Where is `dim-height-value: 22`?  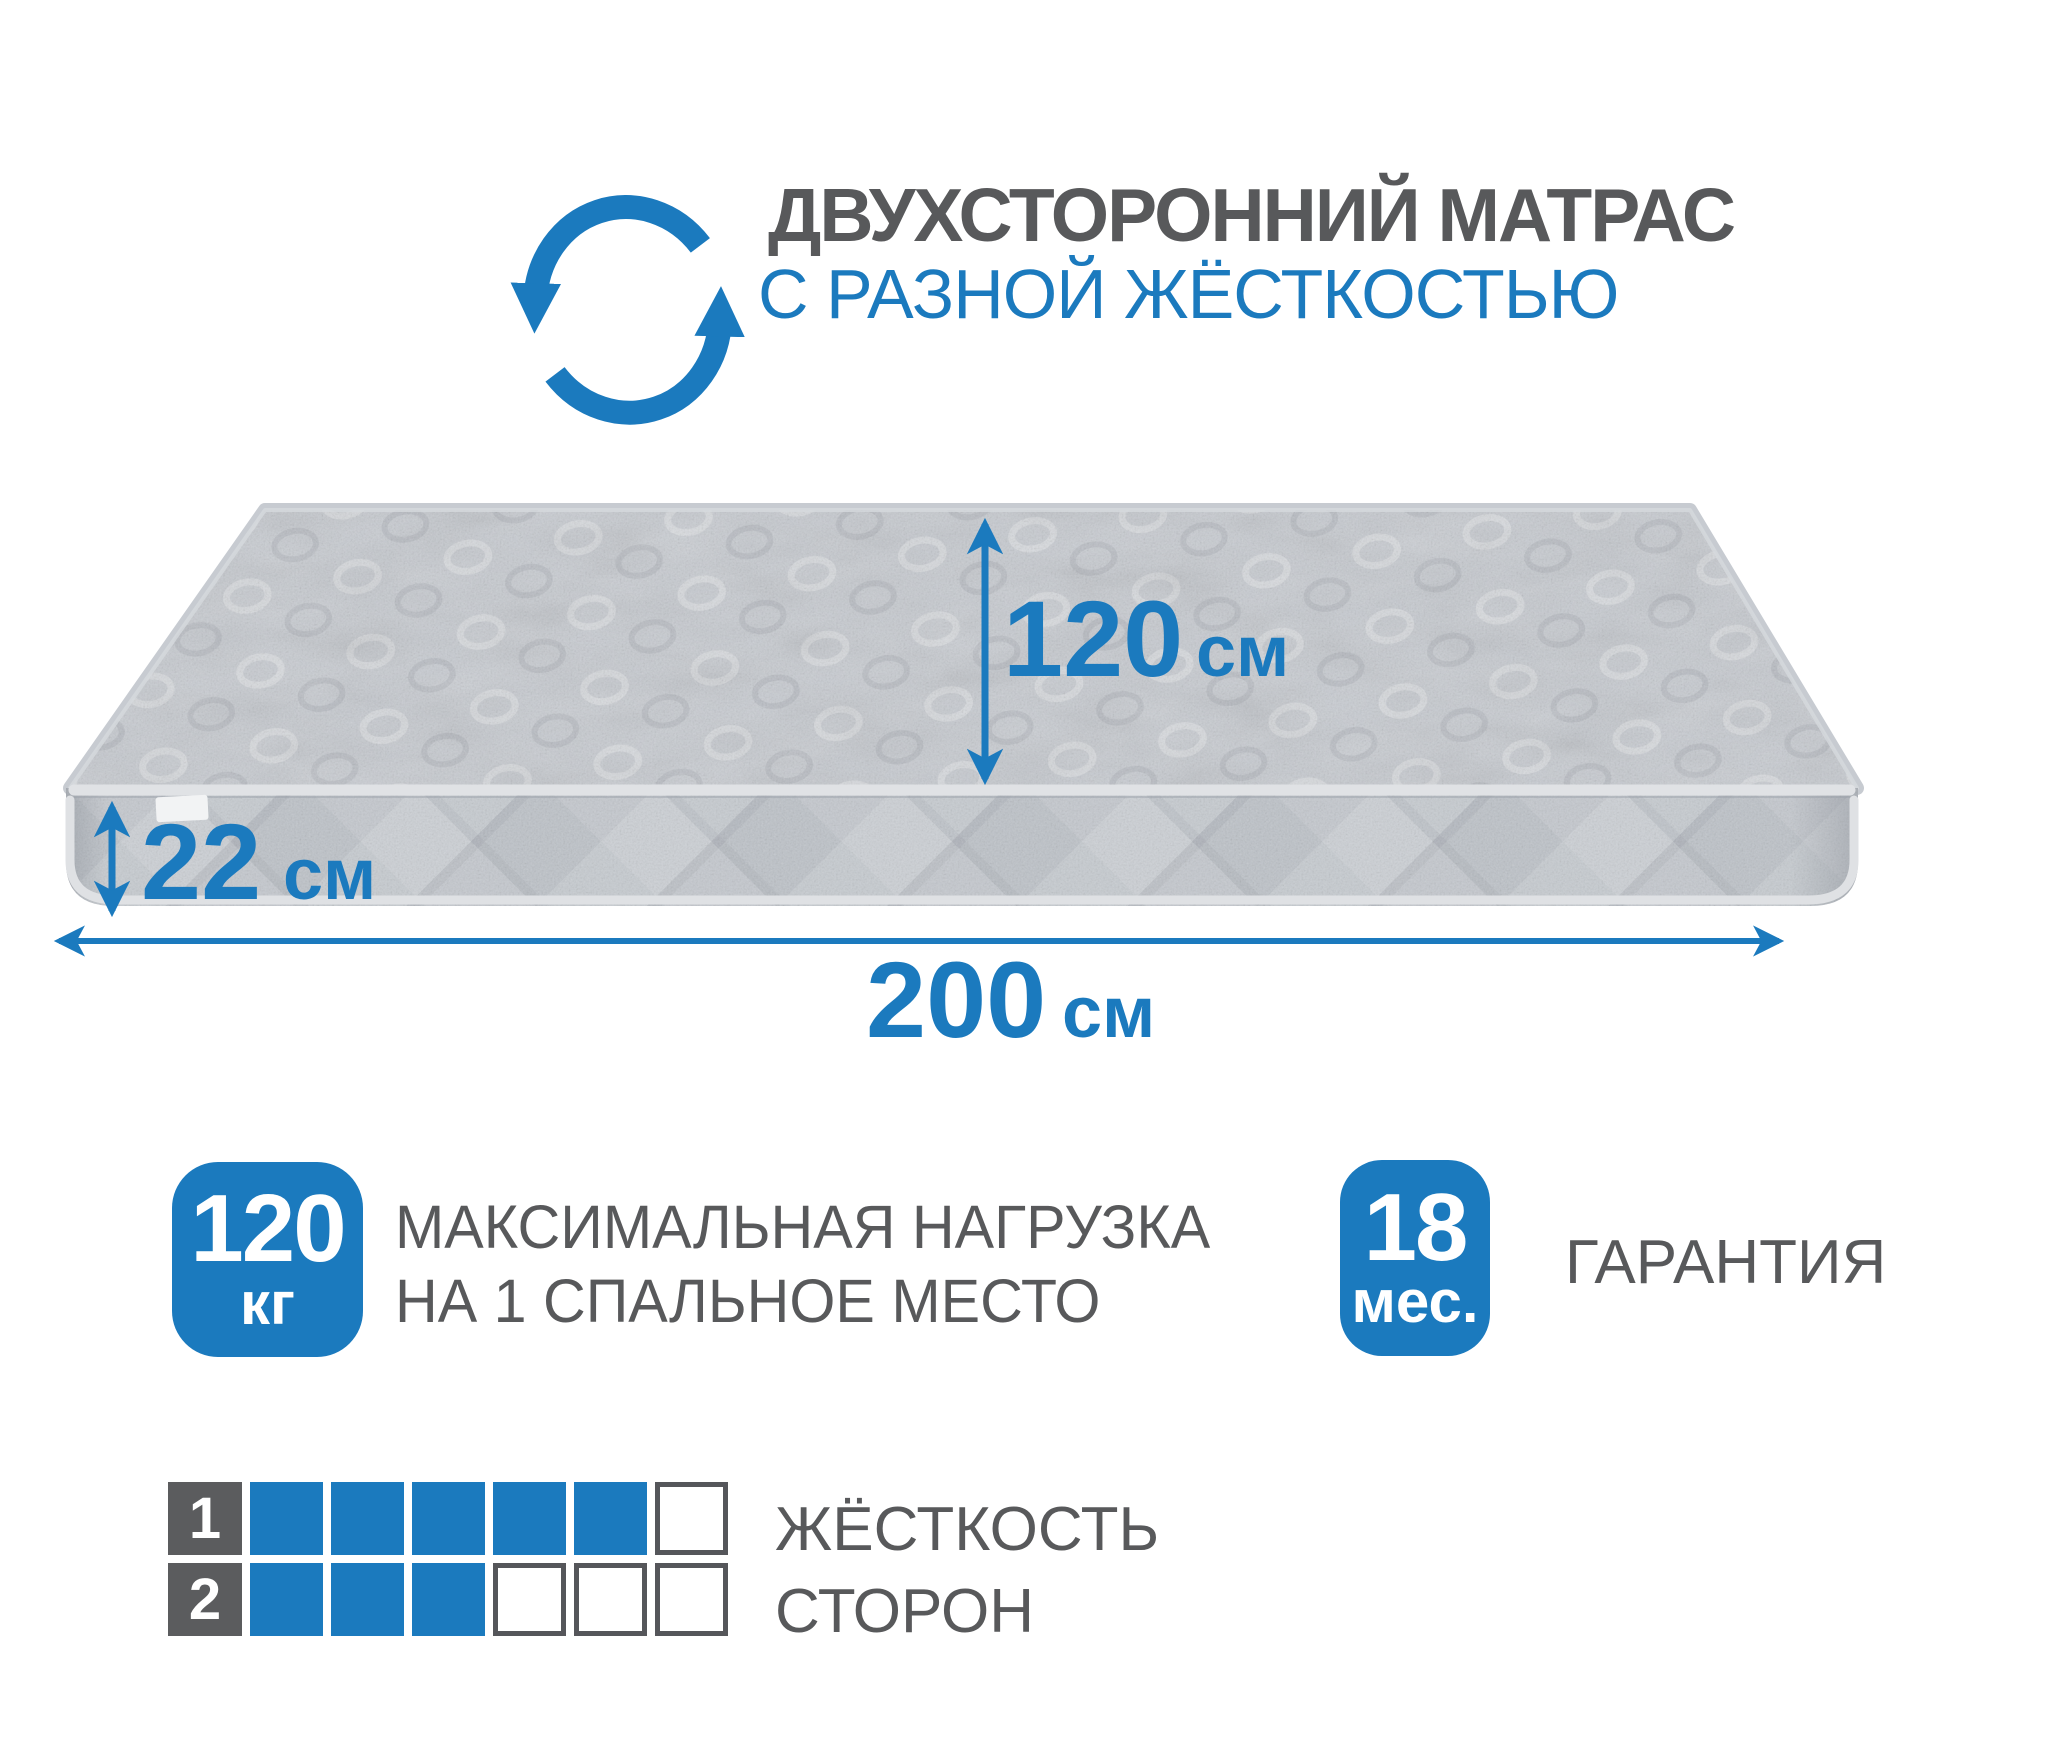 dim-height-value: 22 is located at coordinates (201, 861).